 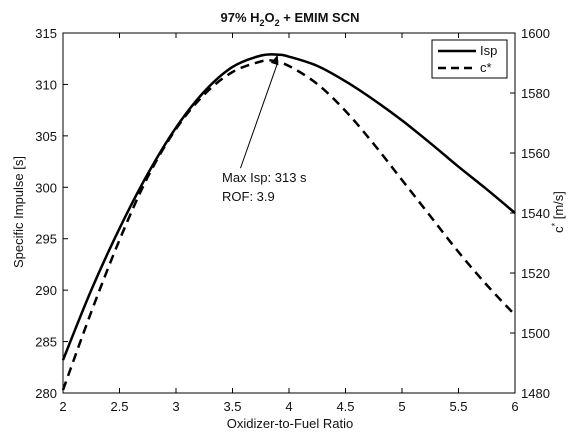 What do you see at coordinates (264, 177) in the screenshot?
I see `annotation-max-isp: Max Isp: 313 s` at bounding box center [264, 177].